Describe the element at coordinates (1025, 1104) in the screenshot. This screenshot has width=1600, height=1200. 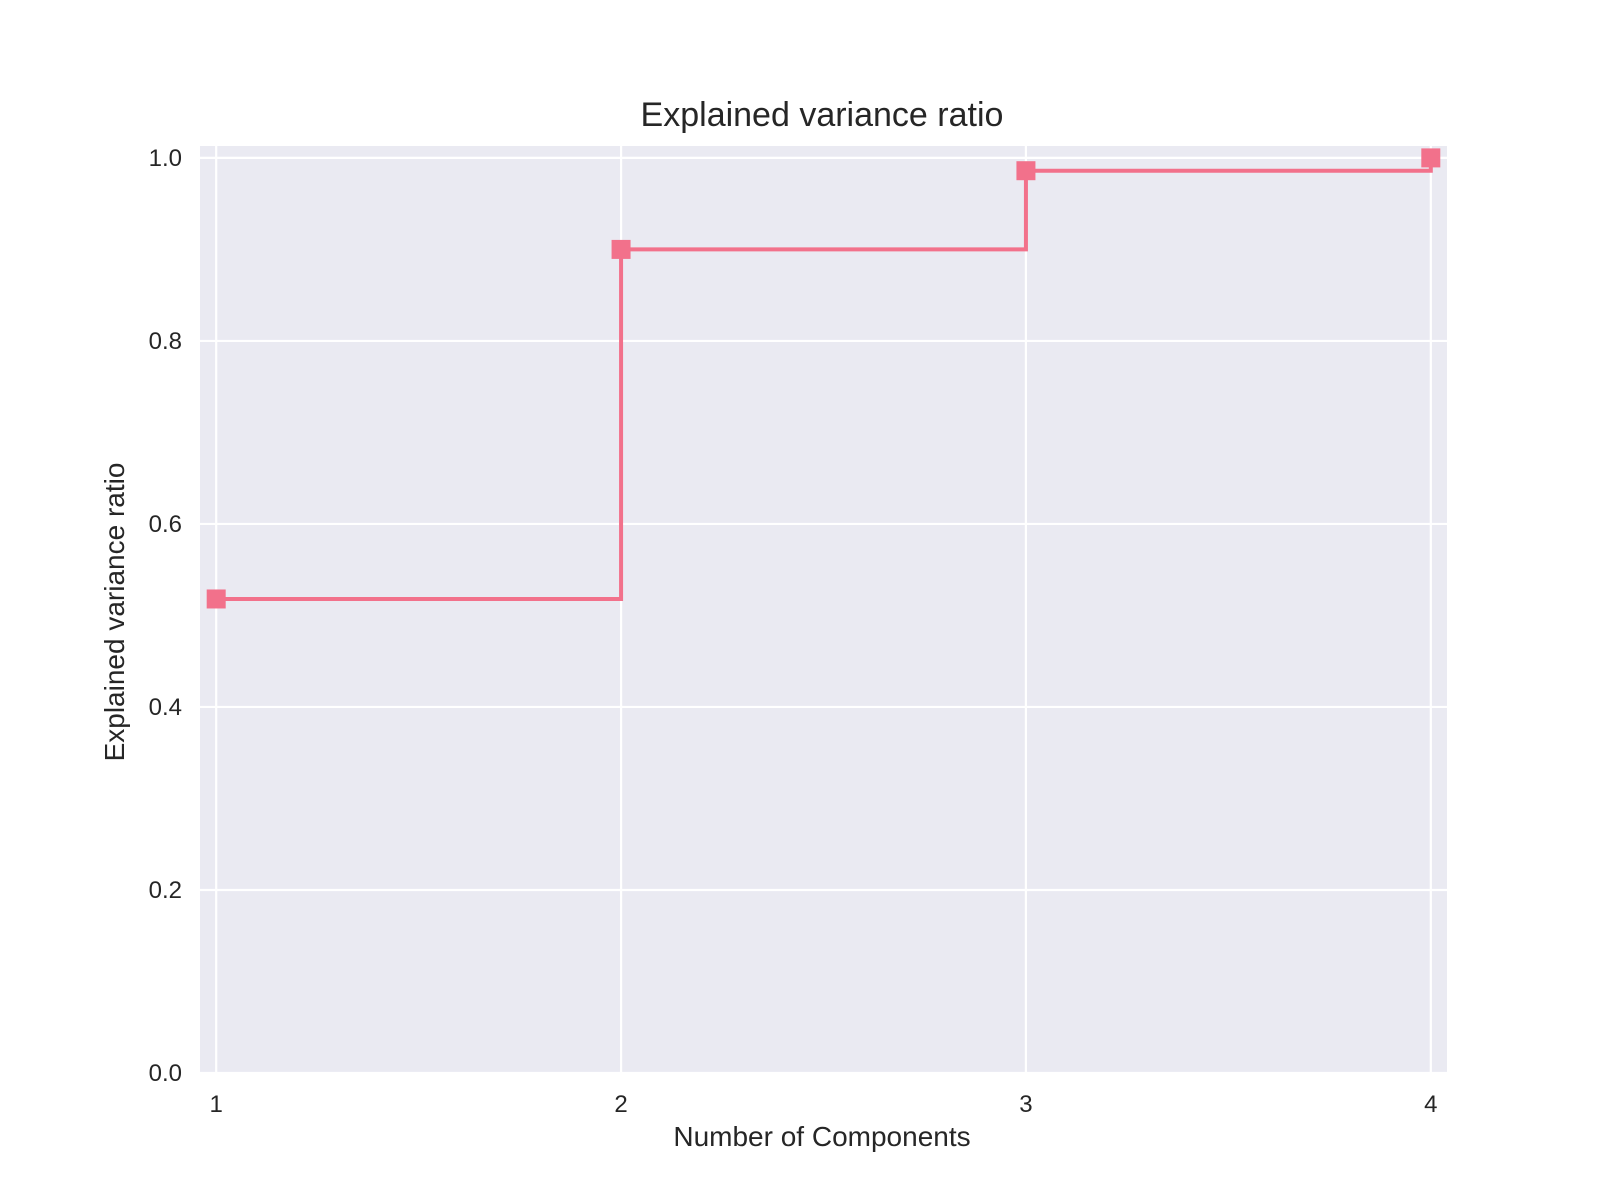
I see `x-tick-label: 3` at that location.